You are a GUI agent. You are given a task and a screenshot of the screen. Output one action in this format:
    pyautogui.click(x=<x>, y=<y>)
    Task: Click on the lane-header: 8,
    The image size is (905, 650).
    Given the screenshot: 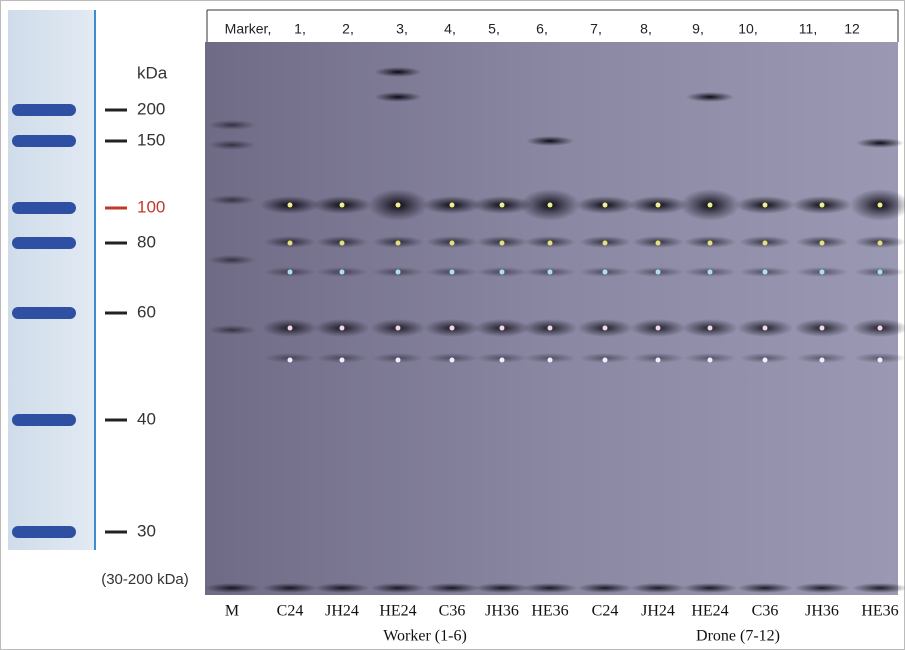 What is the action you would take?
    pyautogui.click(x=646, y=29)
    